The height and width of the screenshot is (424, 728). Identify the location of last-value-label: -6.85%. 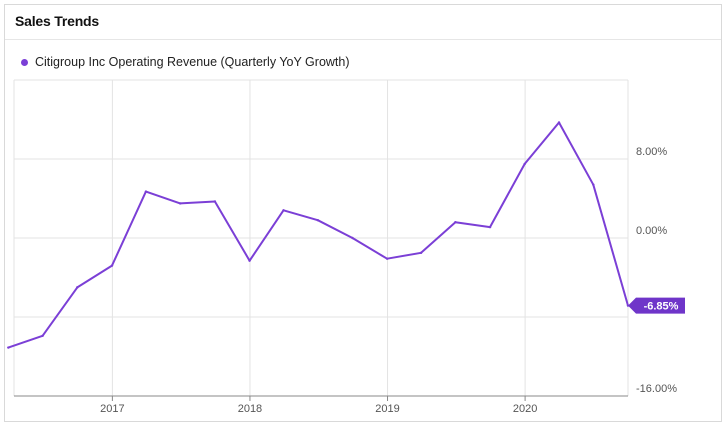
(661, 307).